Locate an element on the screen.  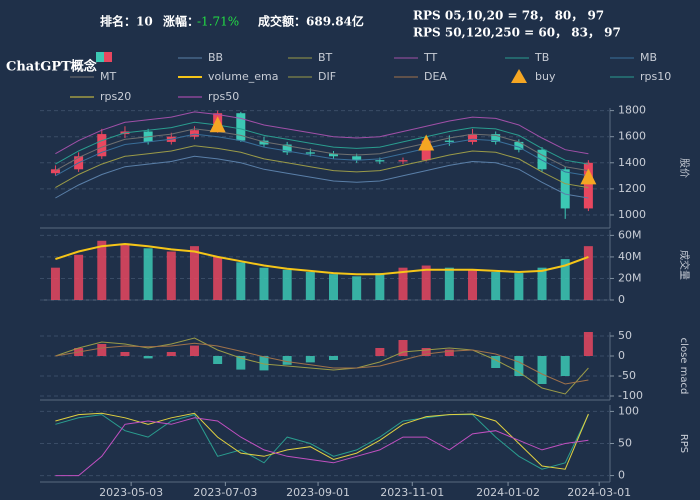
x-tick-label: 2024-03-01 is located at coordinates (599, 492).